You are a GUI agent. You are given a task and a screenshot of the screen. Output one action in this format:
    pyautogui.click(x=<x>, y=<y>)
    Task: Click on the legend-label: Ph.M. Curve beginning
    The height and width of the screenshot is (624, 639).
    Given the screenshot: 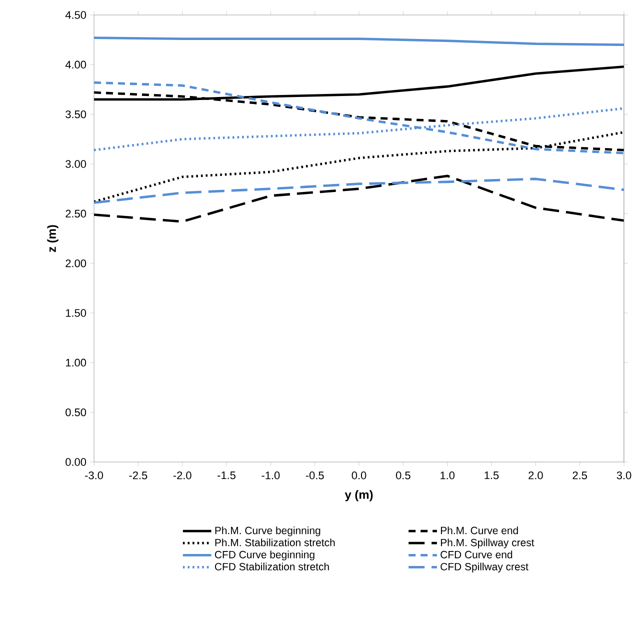 What is the action you would take?
    pyautogui.click(x=267, y=531)
    